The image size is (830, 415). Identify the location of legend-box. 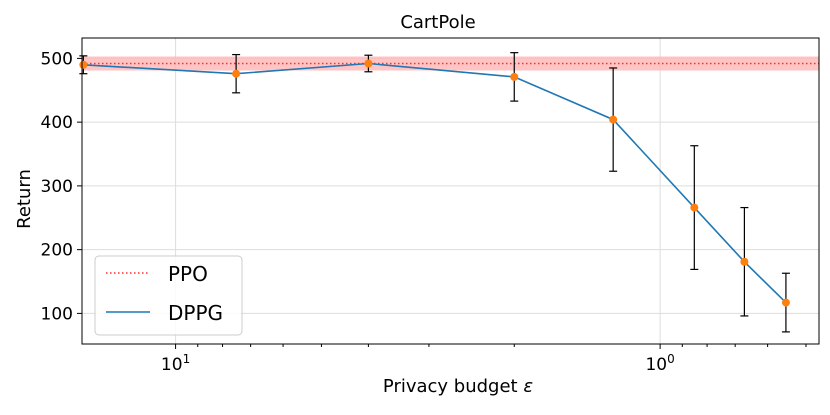
(168, 295).